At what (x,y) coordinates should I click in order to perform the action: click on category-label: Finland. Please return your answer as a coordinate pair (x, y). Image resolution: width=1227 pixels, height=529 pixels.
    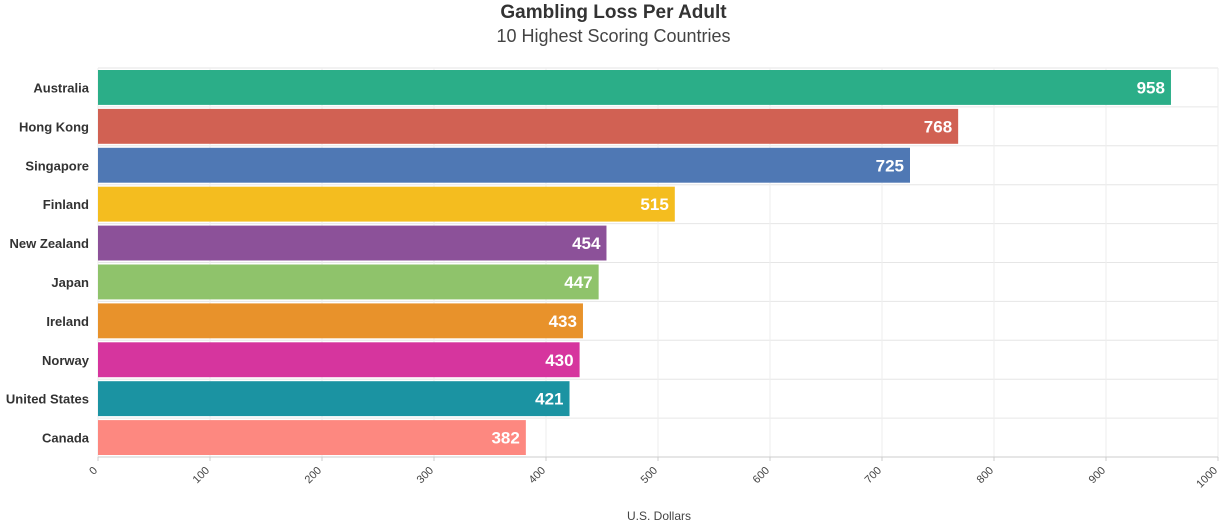
    Looking at the image, I should click on (66, 204).